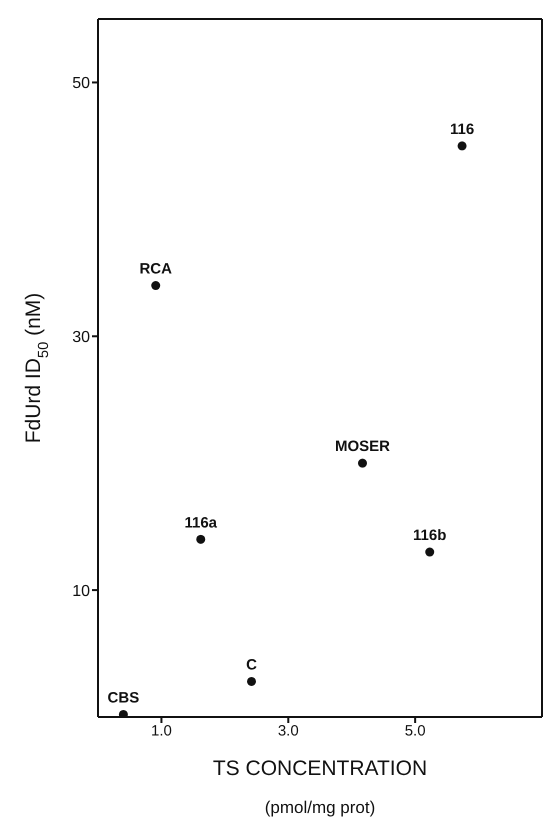 The image size is (552, 835). Describe the element at coordinates (252, 665) in the screenshot. I see `annotation: C` at that location.